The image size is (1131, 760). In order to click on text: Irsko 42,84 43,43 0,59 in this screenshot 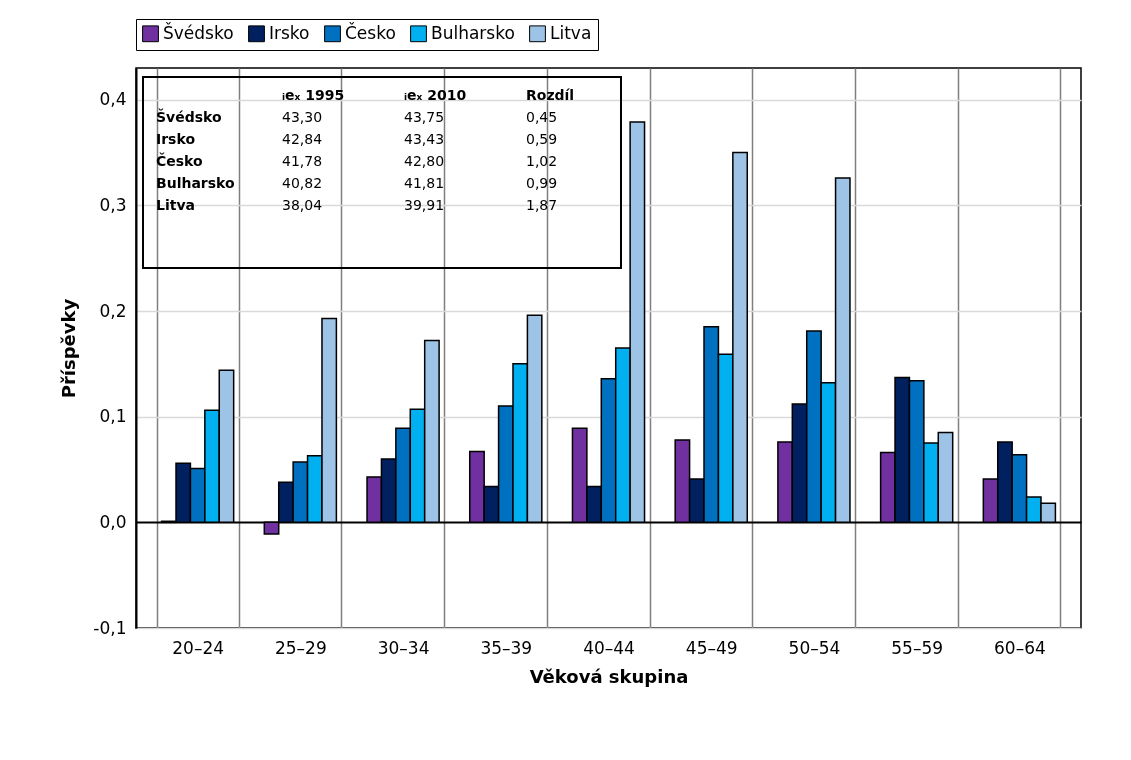, I will do `click(357, 139)`.